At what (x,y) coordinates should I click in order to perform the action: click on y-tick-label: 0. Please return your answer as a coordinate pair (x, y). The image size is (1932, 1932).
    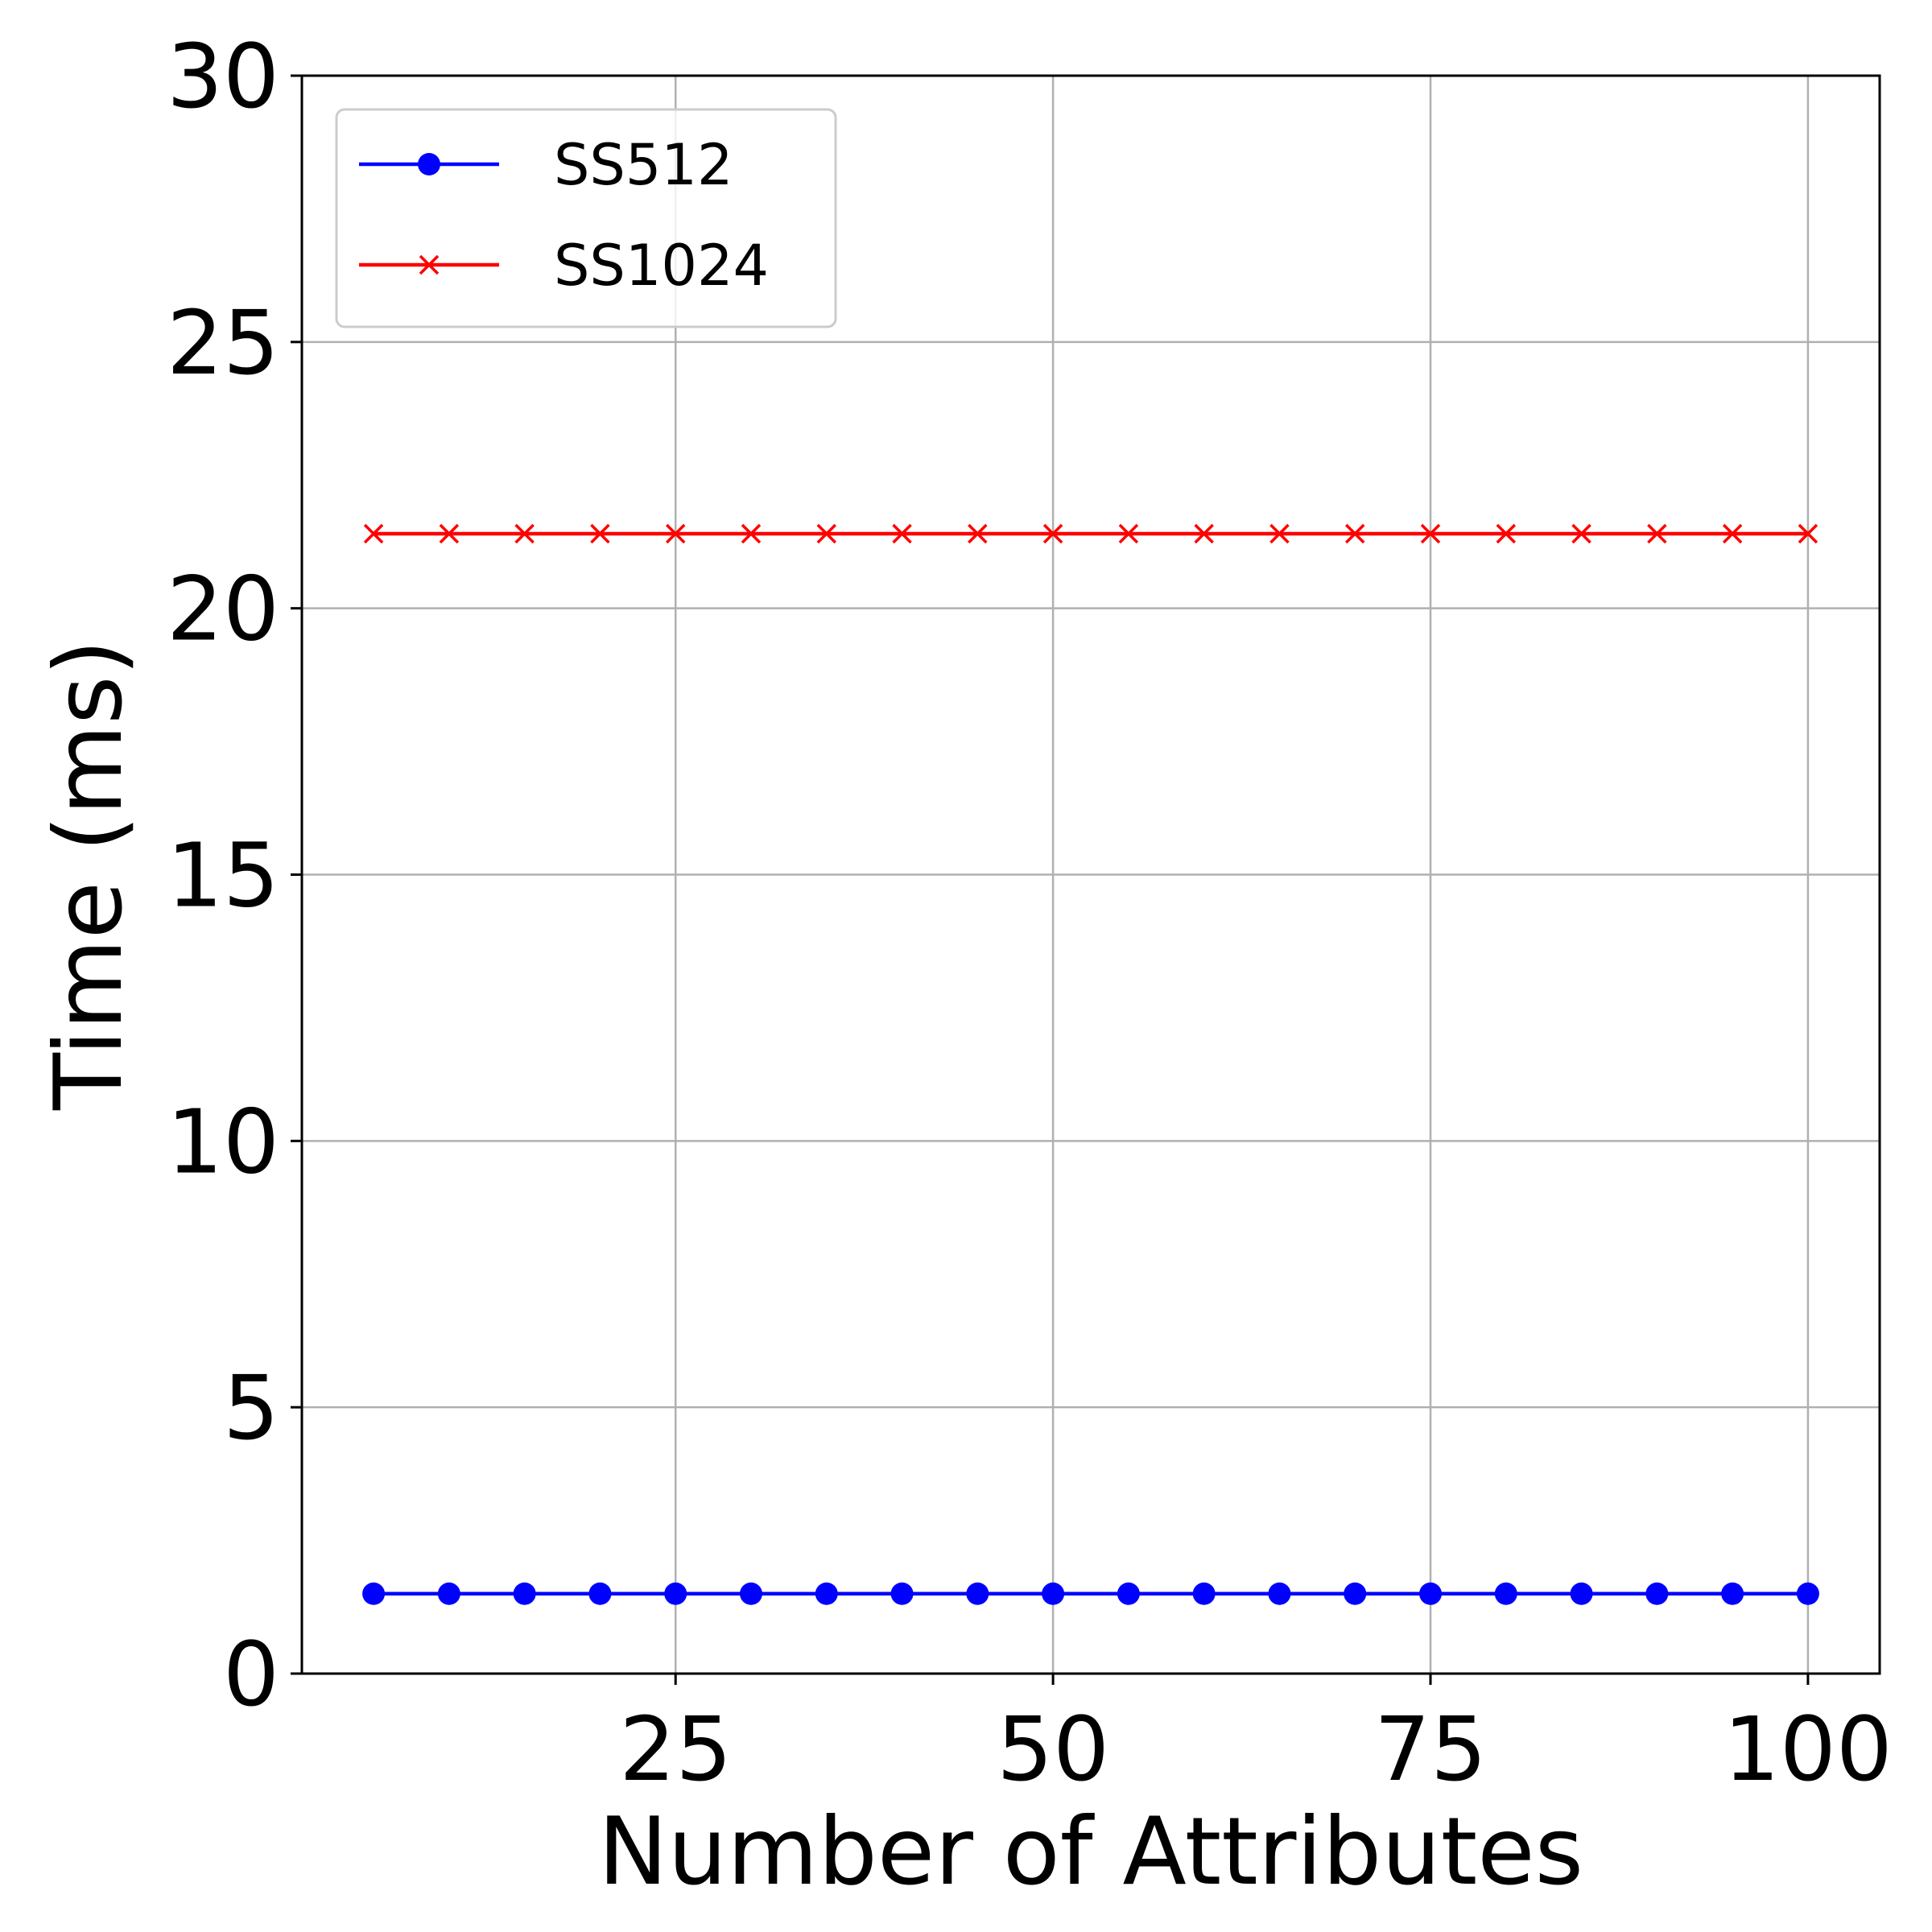
    Looking at the image, I should click on (251, 1674).